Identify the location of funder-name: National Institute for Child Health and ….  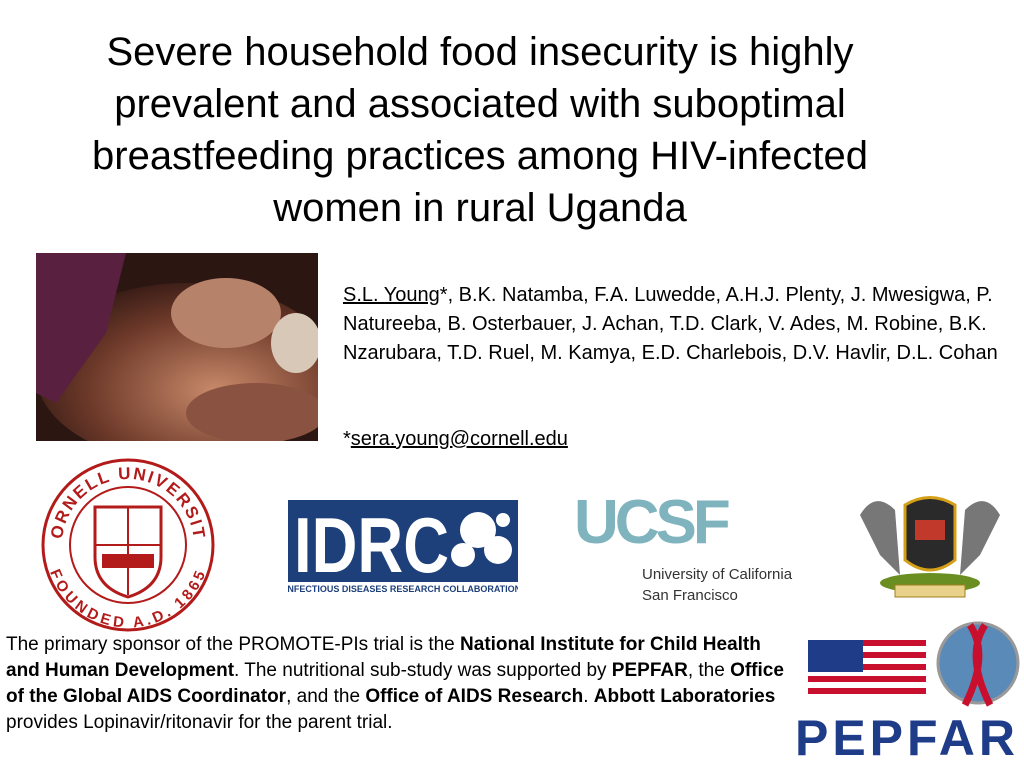
(383, 657).